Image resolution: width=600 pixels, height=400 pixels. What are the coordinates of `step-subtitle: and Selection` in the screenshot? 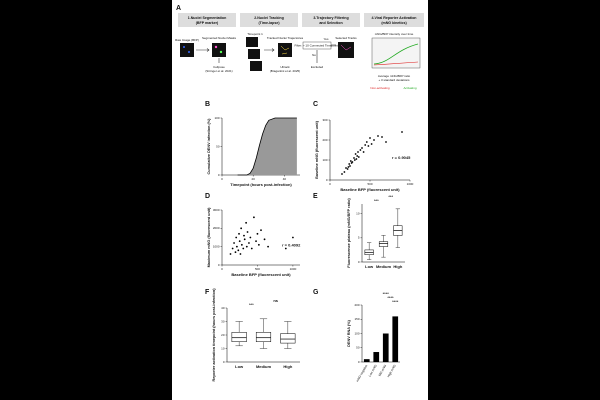 It's located at (330, 23).